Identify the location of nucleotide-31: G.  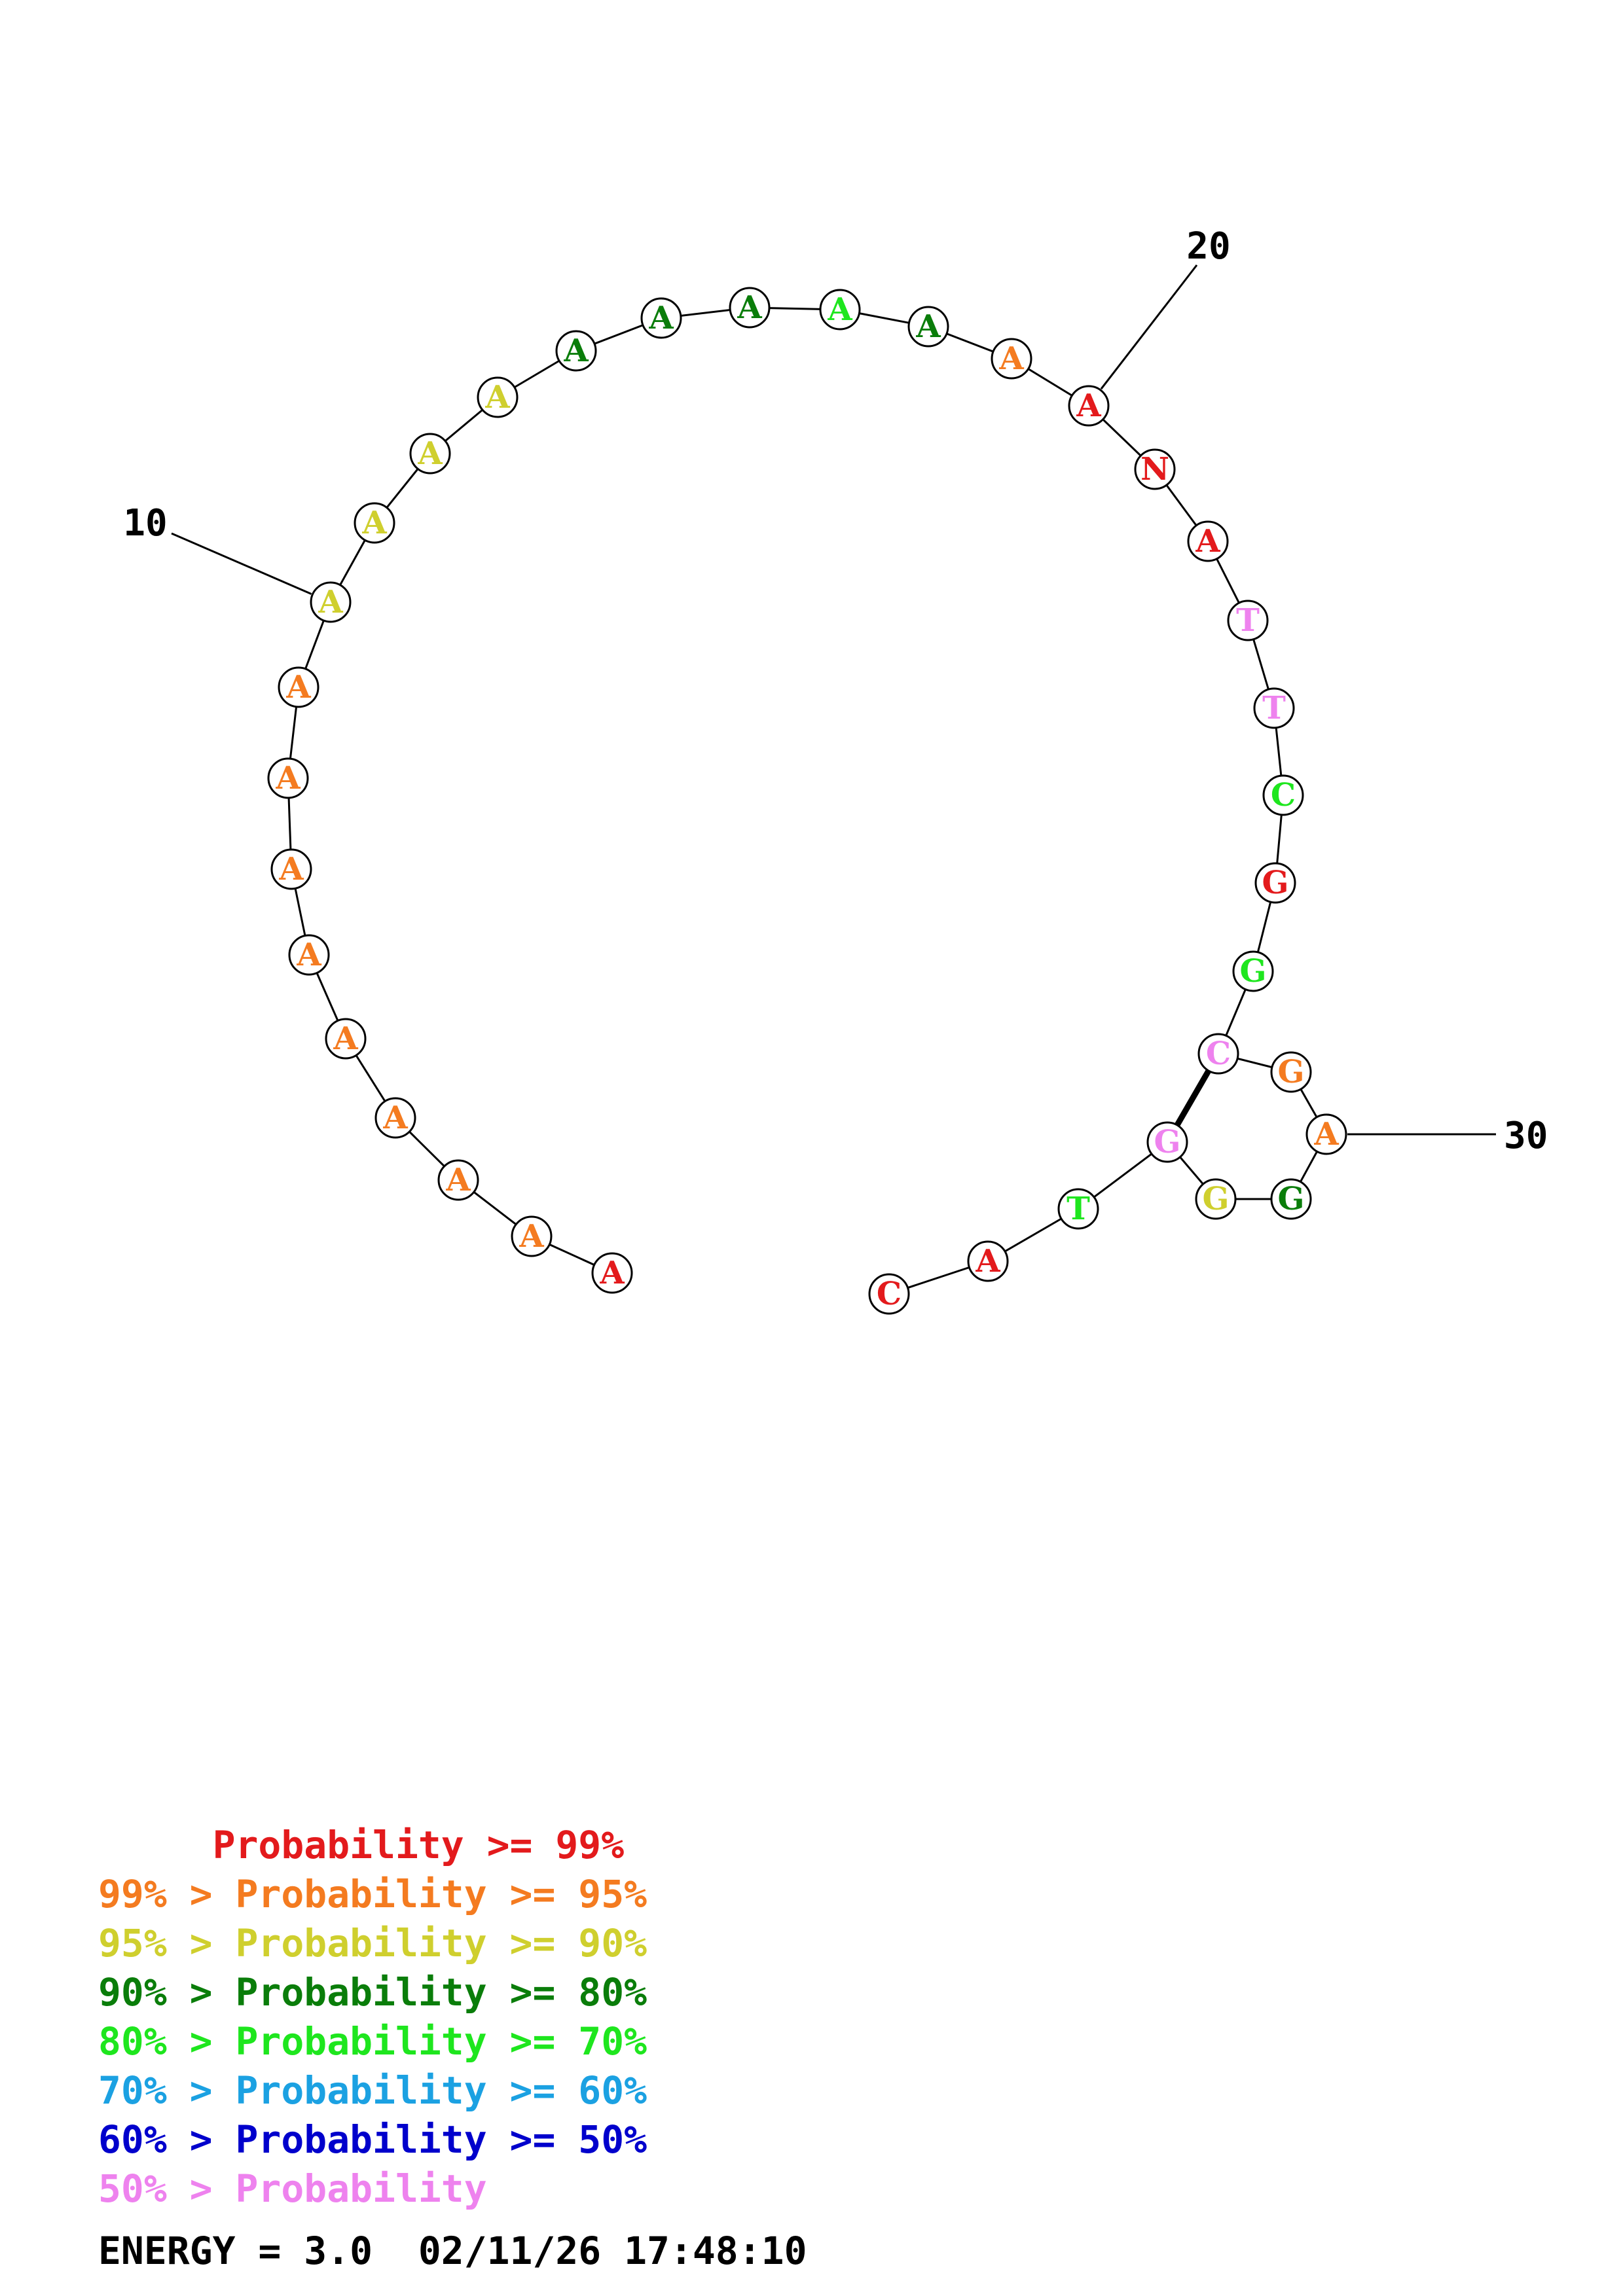
(1291, 1199).